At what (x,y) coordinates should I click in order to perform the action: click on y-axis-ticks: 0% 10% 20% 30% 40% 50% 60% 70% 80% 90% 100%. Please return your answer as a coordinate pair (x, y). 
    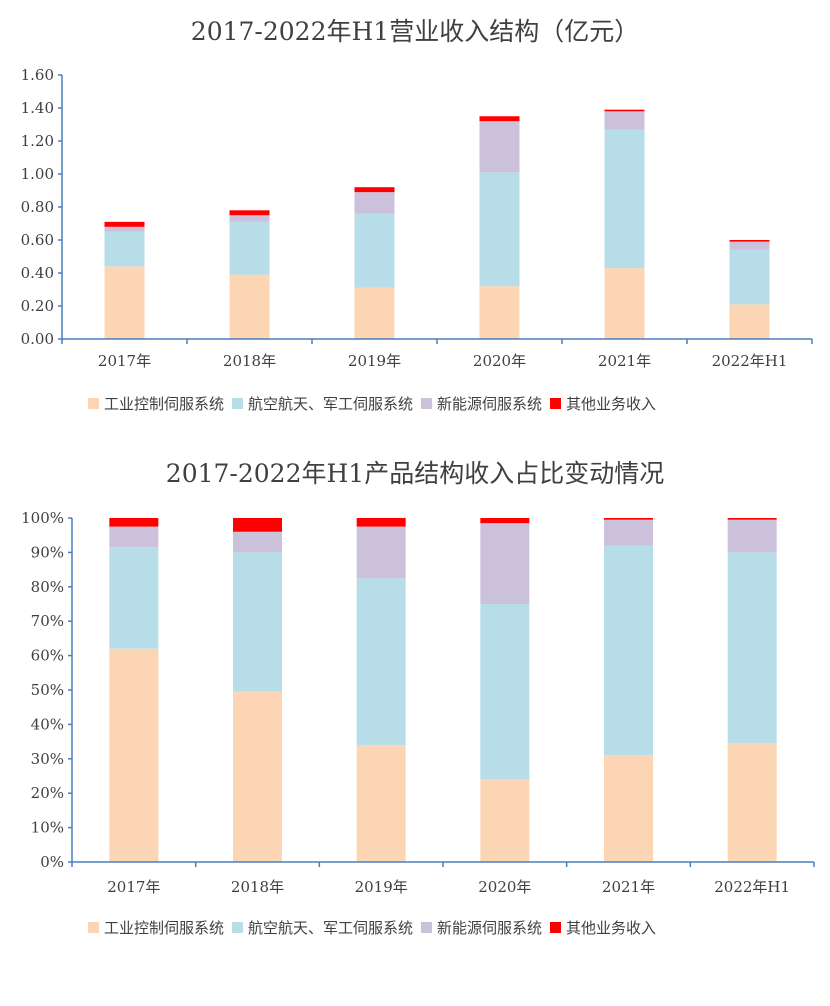
    Looking at the image, I should click on (42, 690).